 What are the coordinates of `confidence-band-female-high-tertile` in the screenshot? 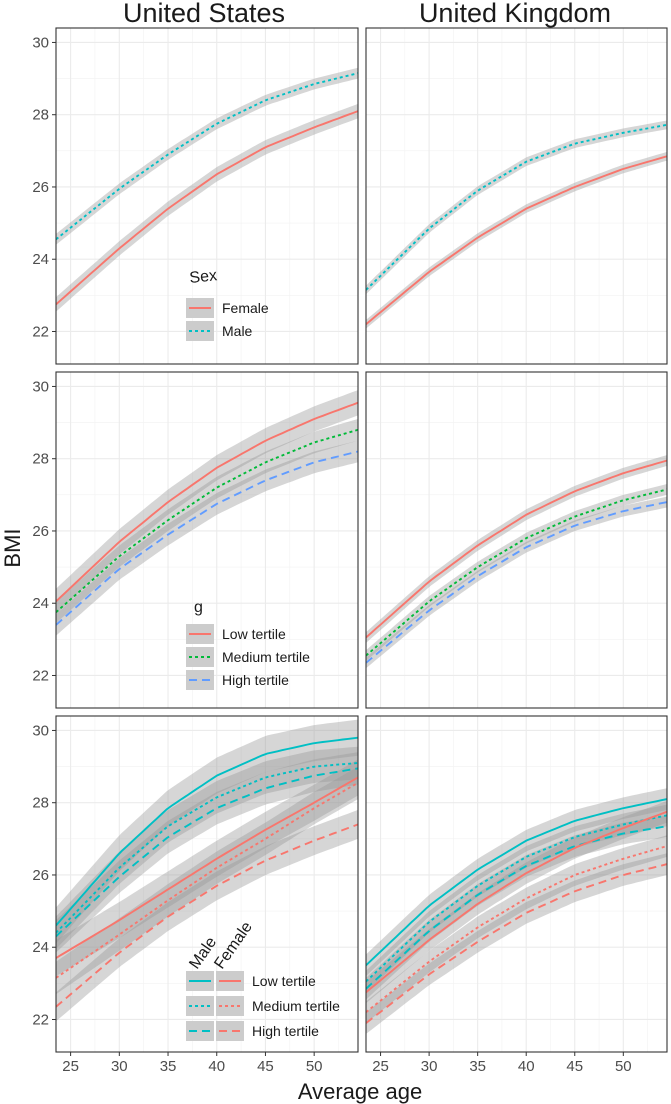 It's located at (207, 915).